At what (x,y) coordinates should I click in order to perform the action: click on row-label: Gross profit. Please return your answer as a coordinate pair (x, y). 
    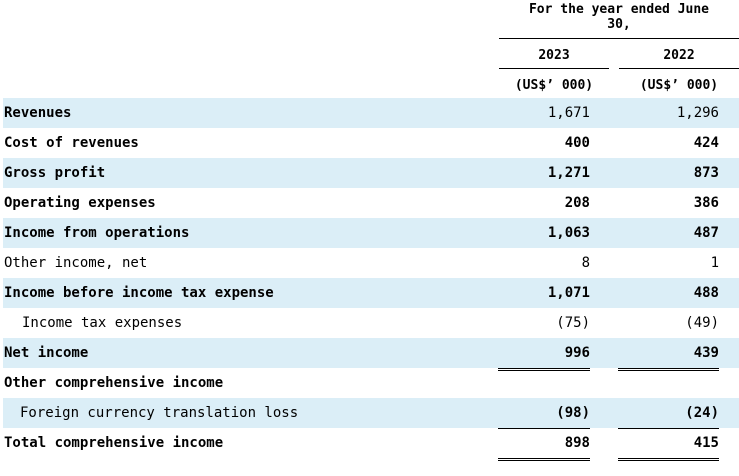
    Looking at the image, I should click on (55, 173).